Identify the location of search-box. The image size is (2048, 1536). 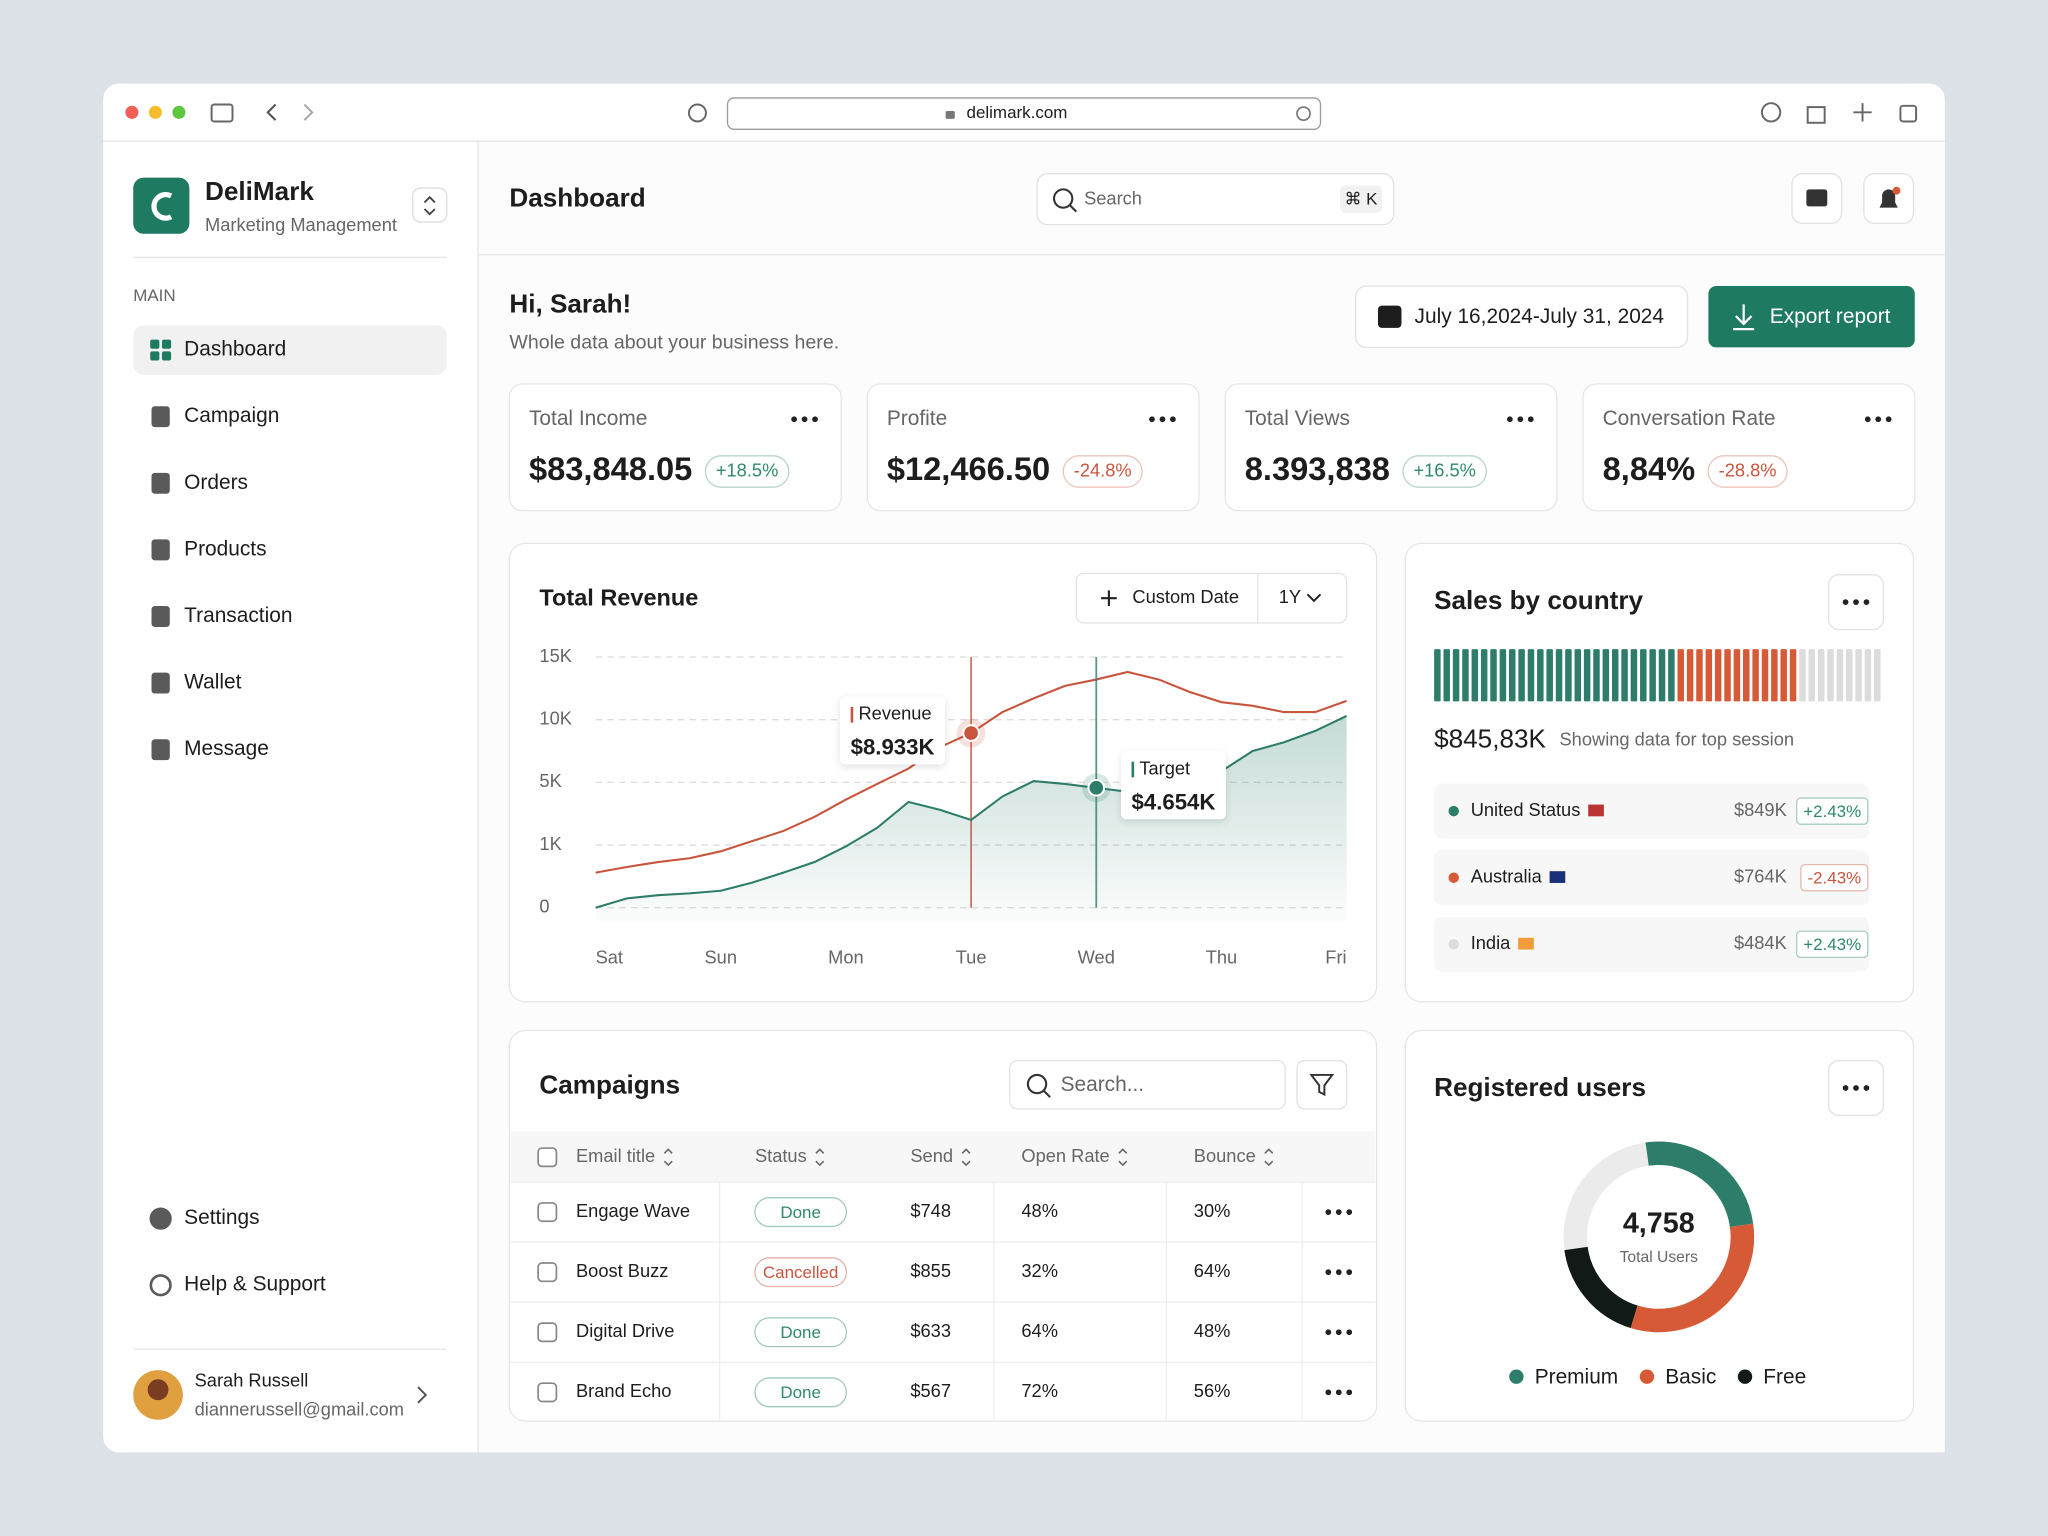
(1215, 199).